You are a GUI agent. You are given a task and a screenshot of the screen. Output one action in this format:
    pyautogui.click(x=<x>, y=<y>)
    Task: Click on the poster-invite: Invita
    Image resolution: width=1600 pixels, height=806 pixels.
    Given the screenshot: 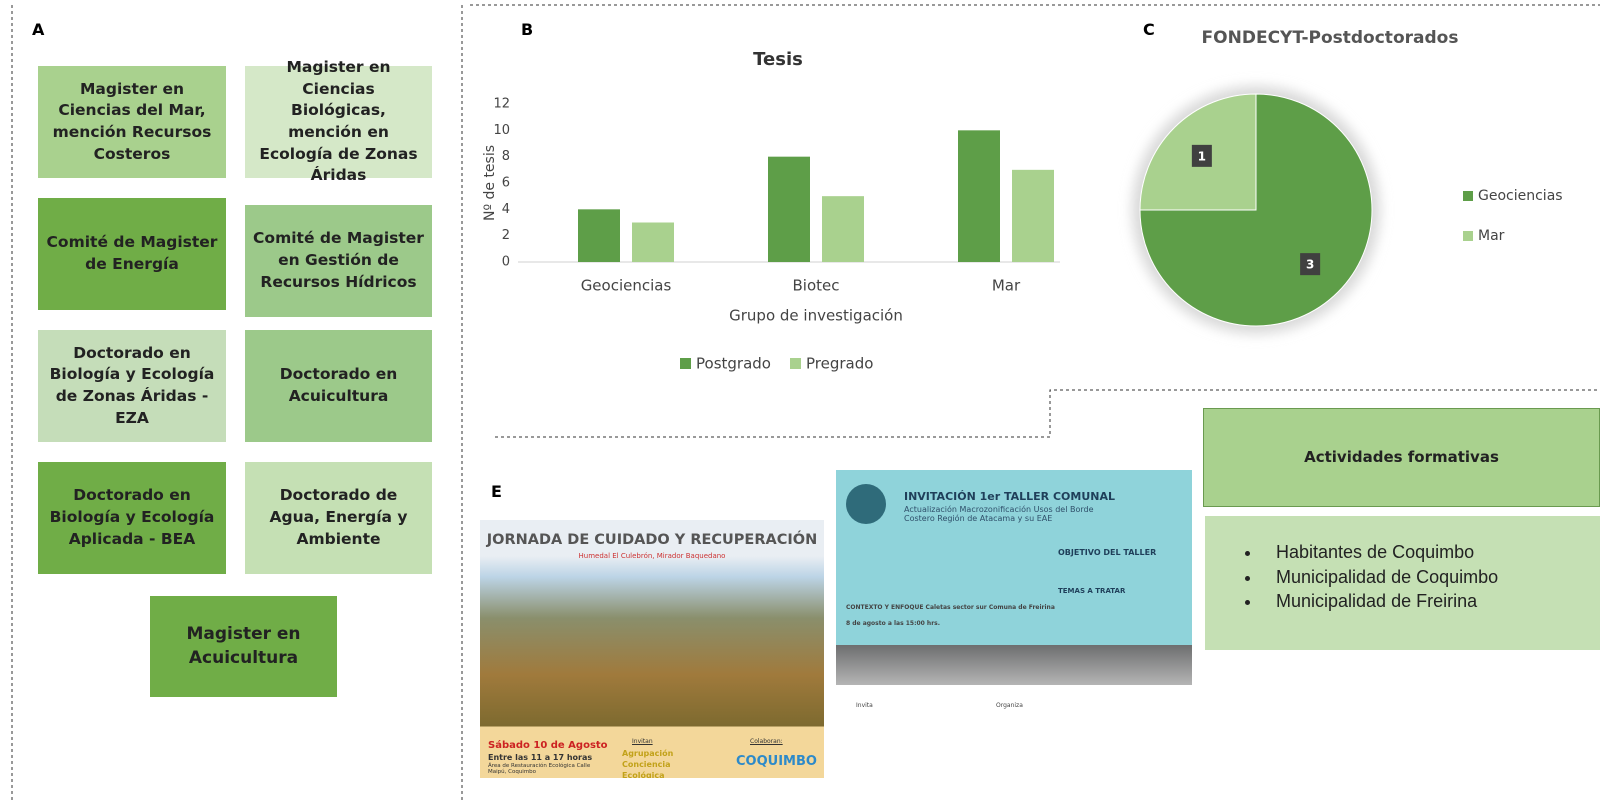 What is the action you would take?
    pyautogui.click(x=864, y=705)
    